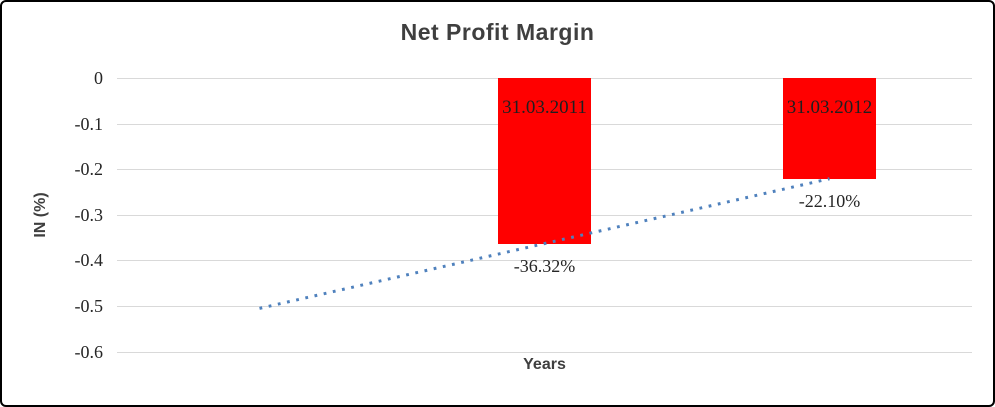 This screenshot has height=407, width=995. What do you see at coordinates (89, 351) in the screenshot?
I see `y-tick-label: -0.6` at bounding box center [89, 351].